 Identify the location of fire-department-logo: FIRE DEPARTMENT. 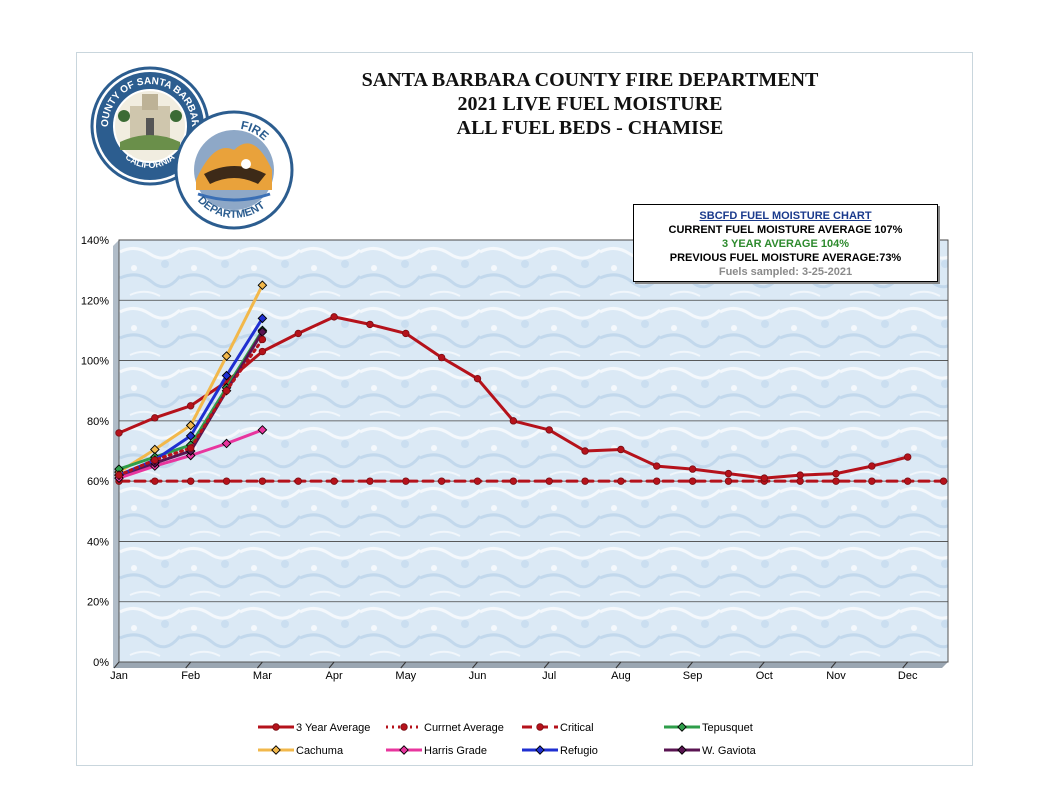
(234, 170).